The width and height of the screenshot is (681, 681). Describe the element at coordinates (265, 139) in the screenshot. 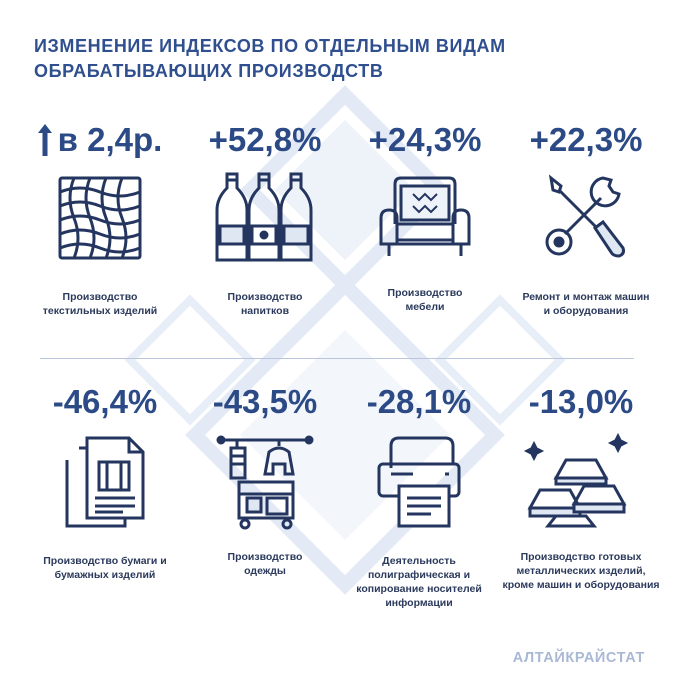

I see `stat-value: +52,8%` at that location.